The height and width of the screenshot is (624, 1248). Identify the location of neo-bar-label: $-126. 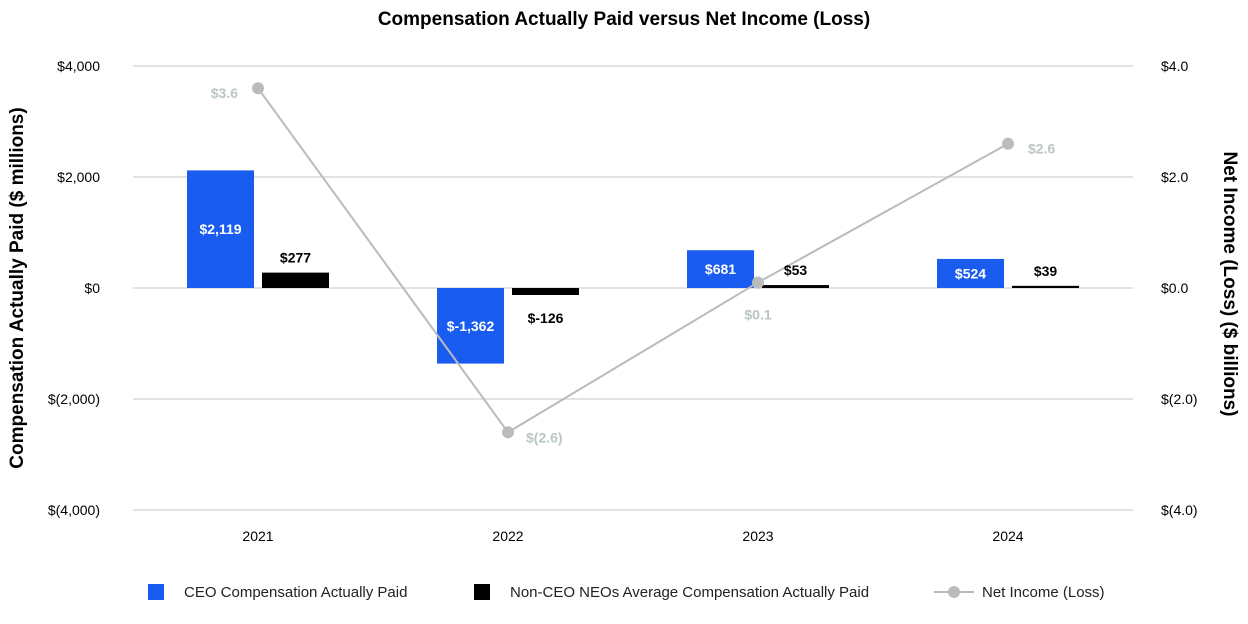
(546, 318).